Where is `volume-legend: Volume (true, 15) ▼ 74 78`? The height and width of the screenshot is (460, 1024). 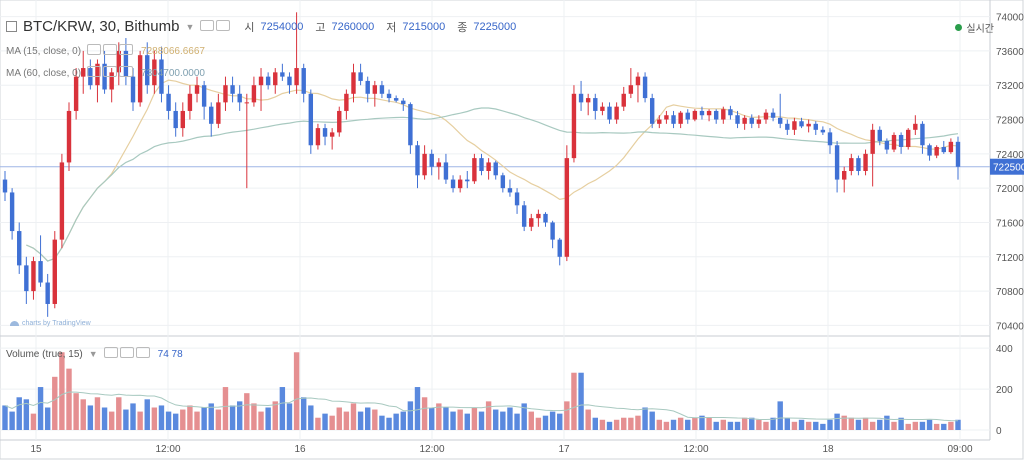 volume-legend: Volume (true, 15) ▼ 74 78 is located at coordinates (94, 354).